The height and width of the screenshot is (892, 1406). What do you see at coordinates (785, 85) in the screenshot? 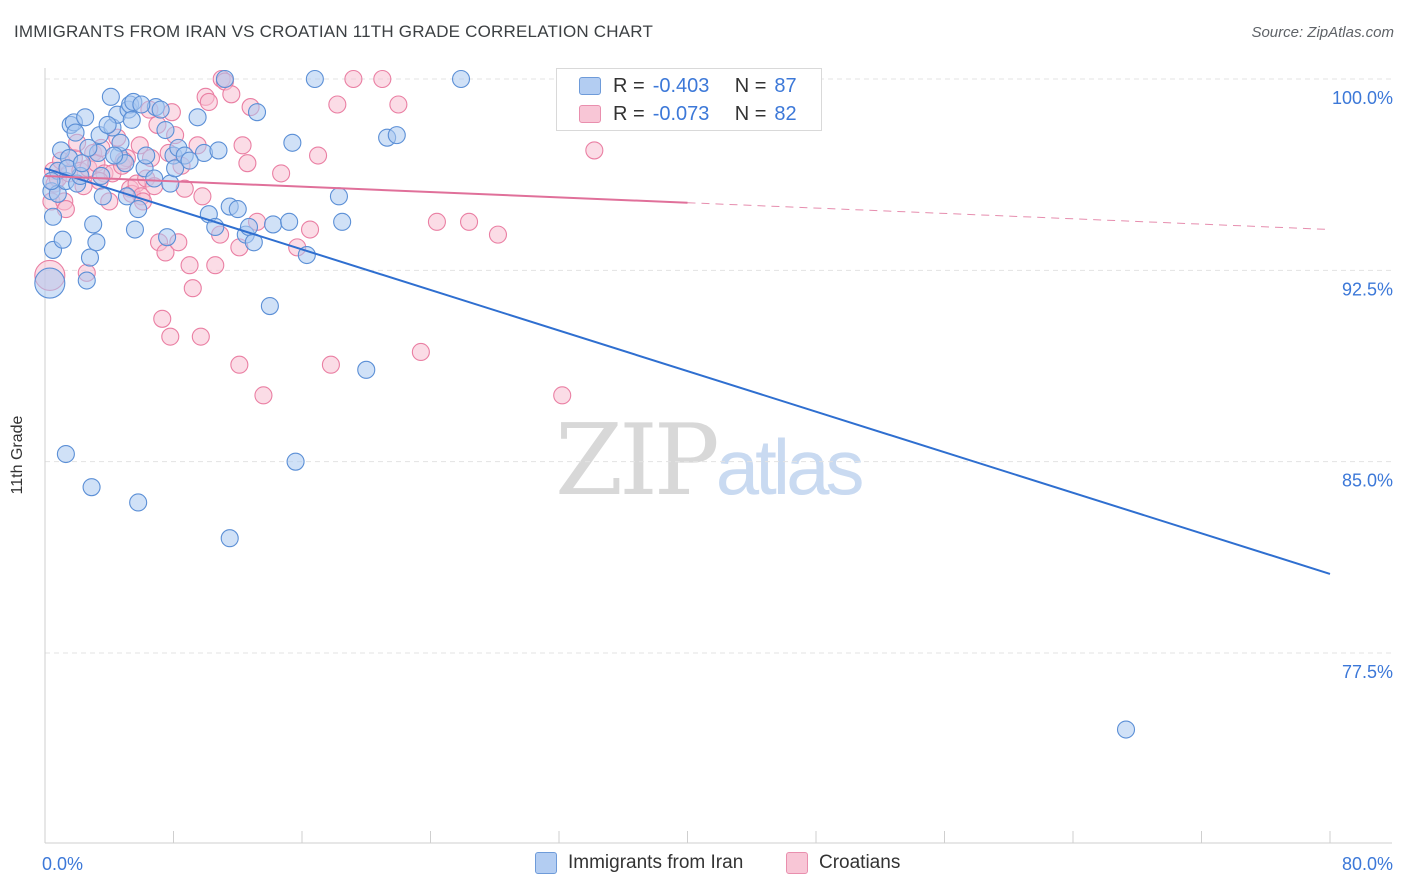
I see `legend-n-value: 87` at bounding box center [785, 85].